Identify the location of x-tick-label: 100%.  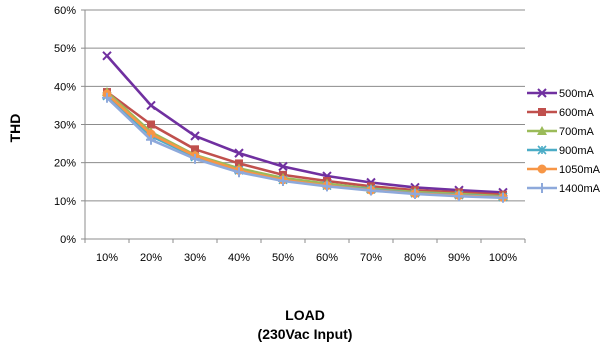
(503, 258).